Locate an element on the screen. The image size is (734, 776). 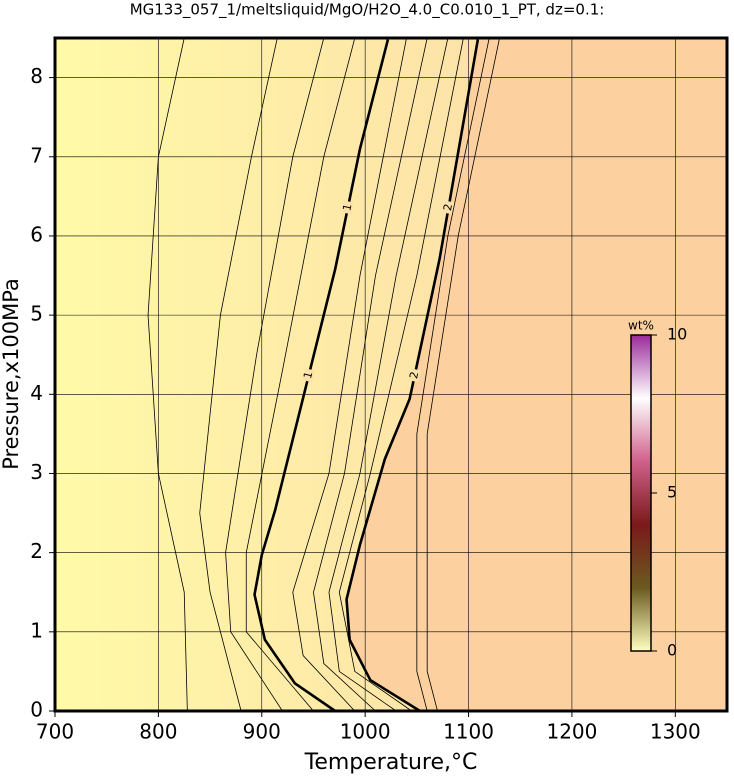
x-tick-label: 800 is located at coordinates (158, 732).